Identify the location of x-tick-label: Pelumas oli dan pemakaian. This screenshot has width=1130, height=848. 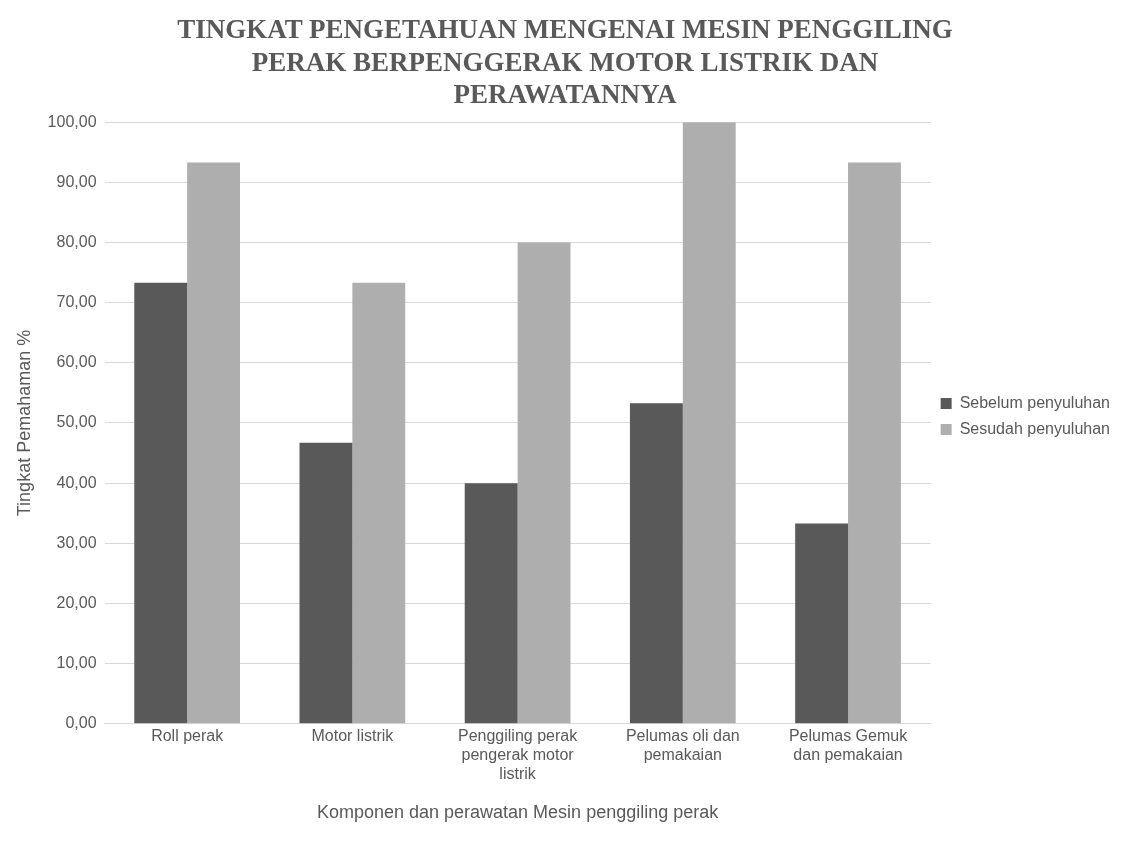
(682, 745).